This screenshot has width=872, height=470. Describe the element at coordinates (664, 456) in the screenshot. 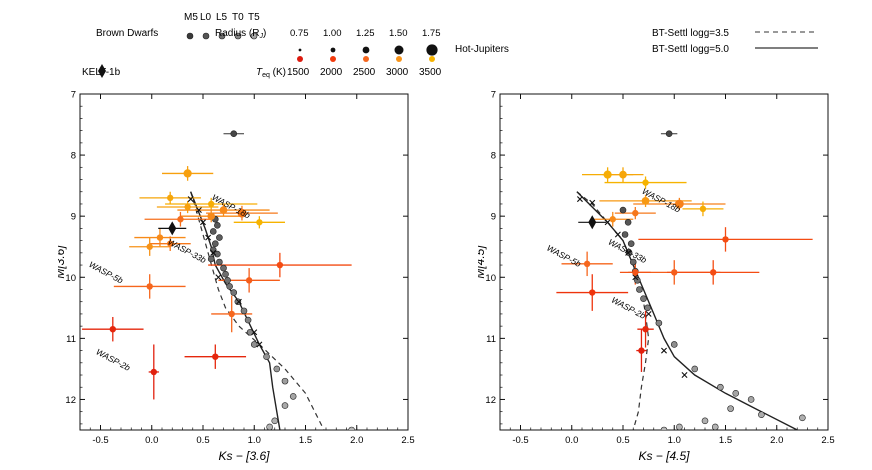

I see `x-axis-label: Ks − [4.5]` at that location.